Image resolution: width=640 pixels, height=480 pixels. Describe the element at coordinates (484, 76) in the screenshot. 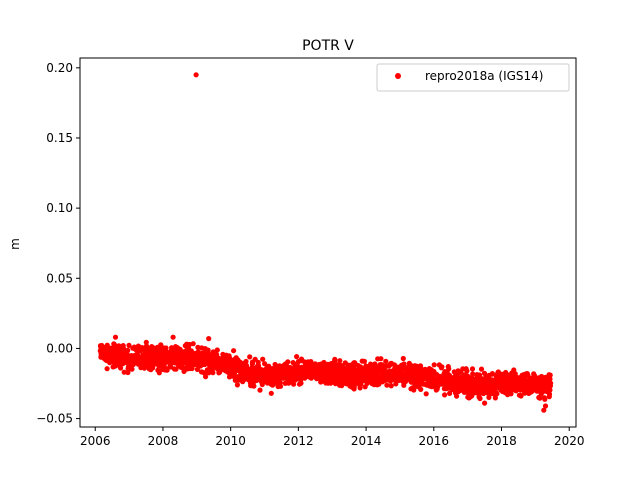

I see `legend-label: repro2018a (IGS14)` at that location.